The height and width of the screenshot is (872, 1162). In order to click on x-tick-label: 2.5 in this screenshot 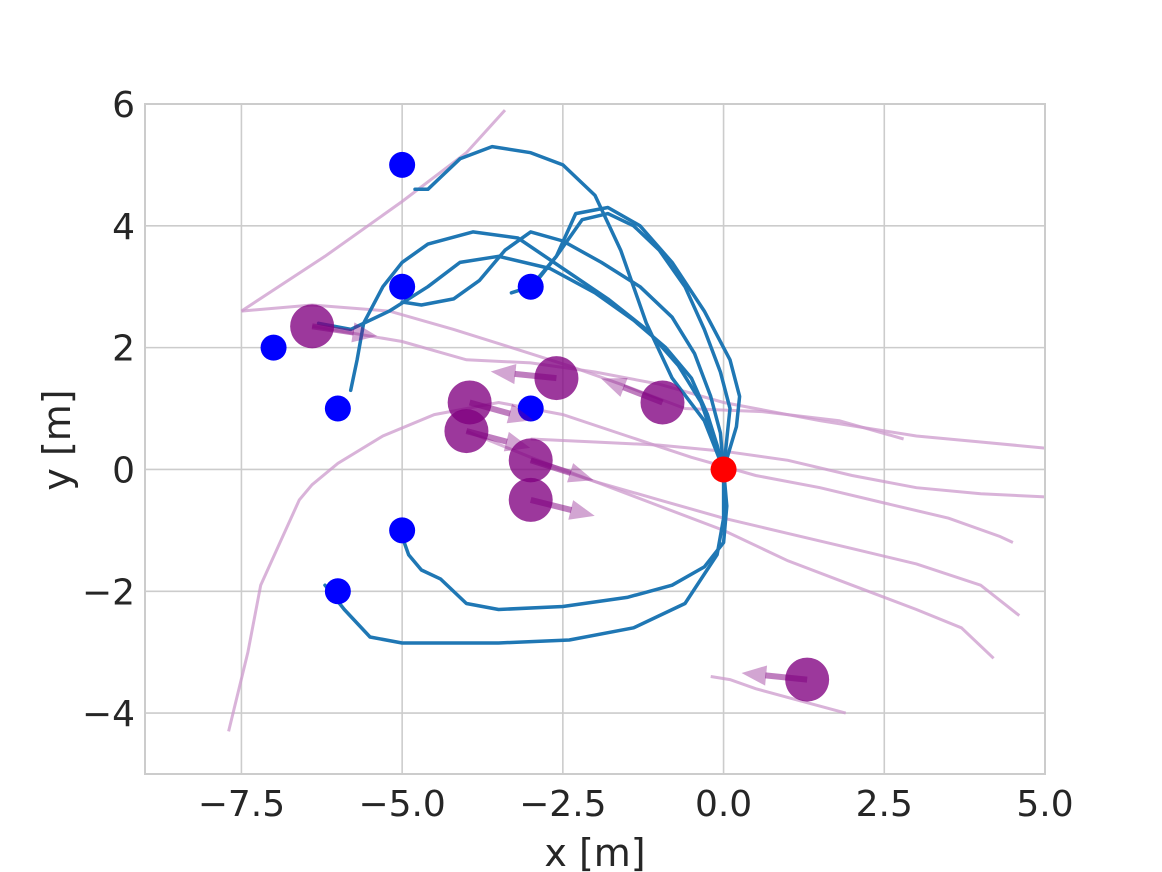, I will do `click(884, 804)`.